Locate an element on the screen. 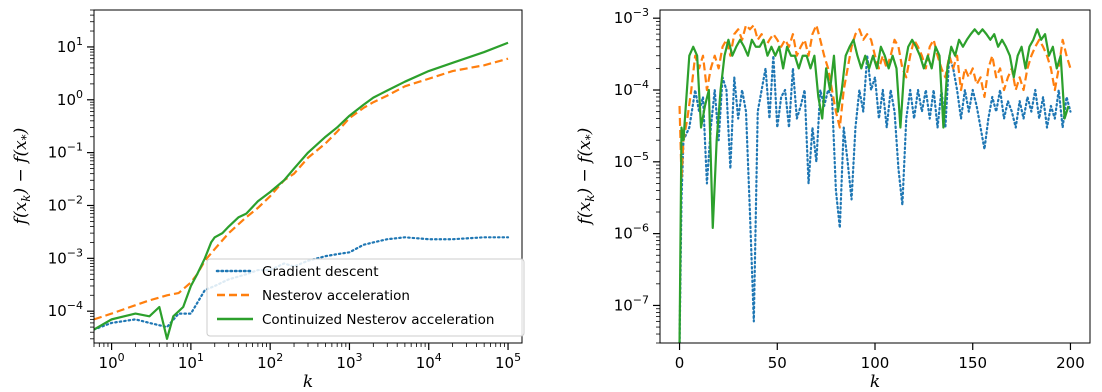  right-y-tick-label: 10⁻⁷ is located at coordinates (631, 303).